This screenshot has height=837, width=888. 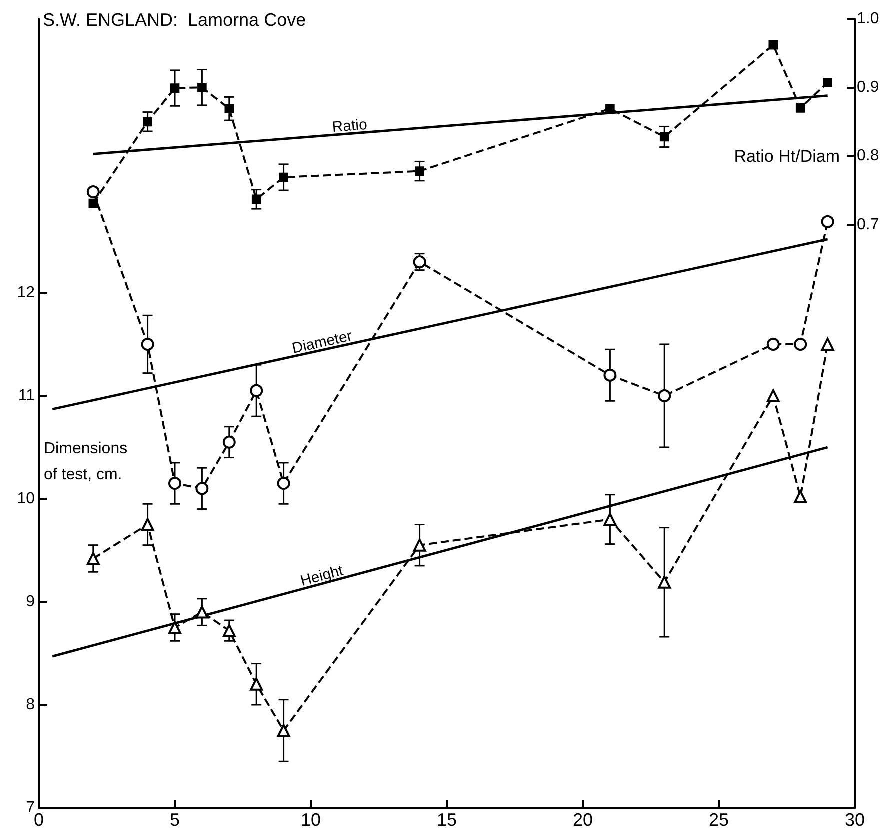 What do you see at coordinates (322, 343) in the screenshot?
I see `text: Diameter` at bounding box center [322, 343].